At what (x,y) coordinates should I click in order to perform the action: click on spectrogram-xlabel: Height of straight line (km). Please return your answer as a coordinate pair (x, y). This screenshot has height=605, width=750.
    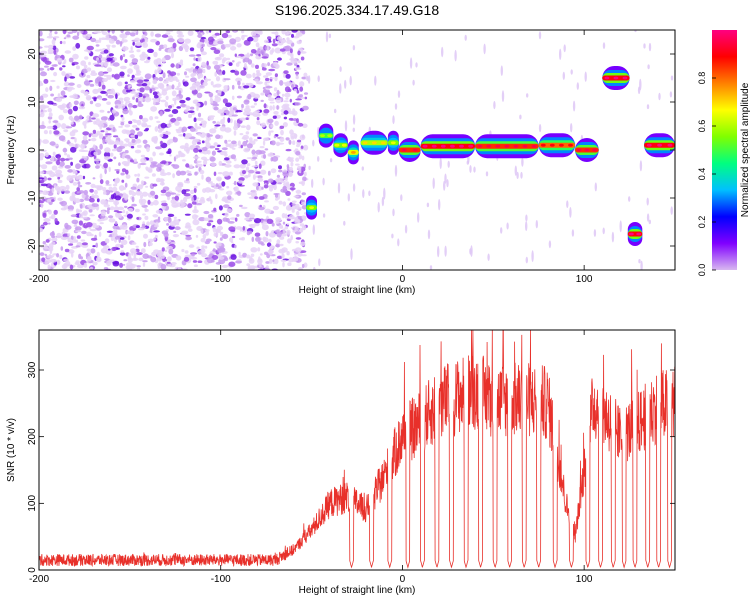
    Looking at the image, I should click on (357, 290).